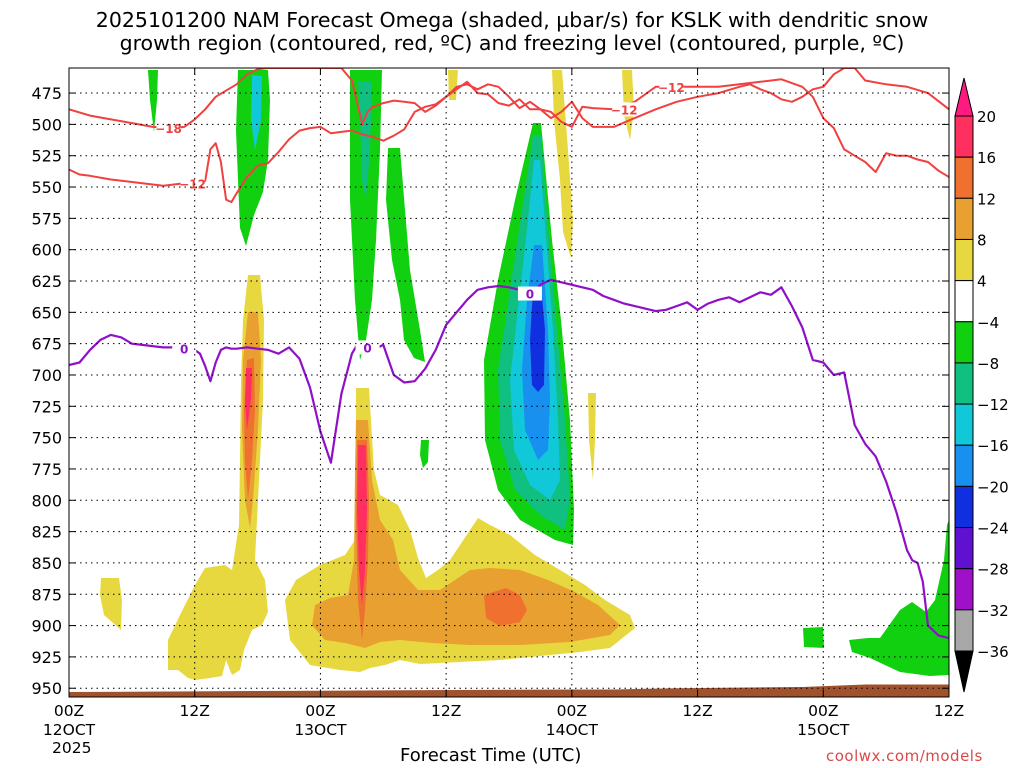  I want to click on y-tick-label: 725, so click(46, 406).